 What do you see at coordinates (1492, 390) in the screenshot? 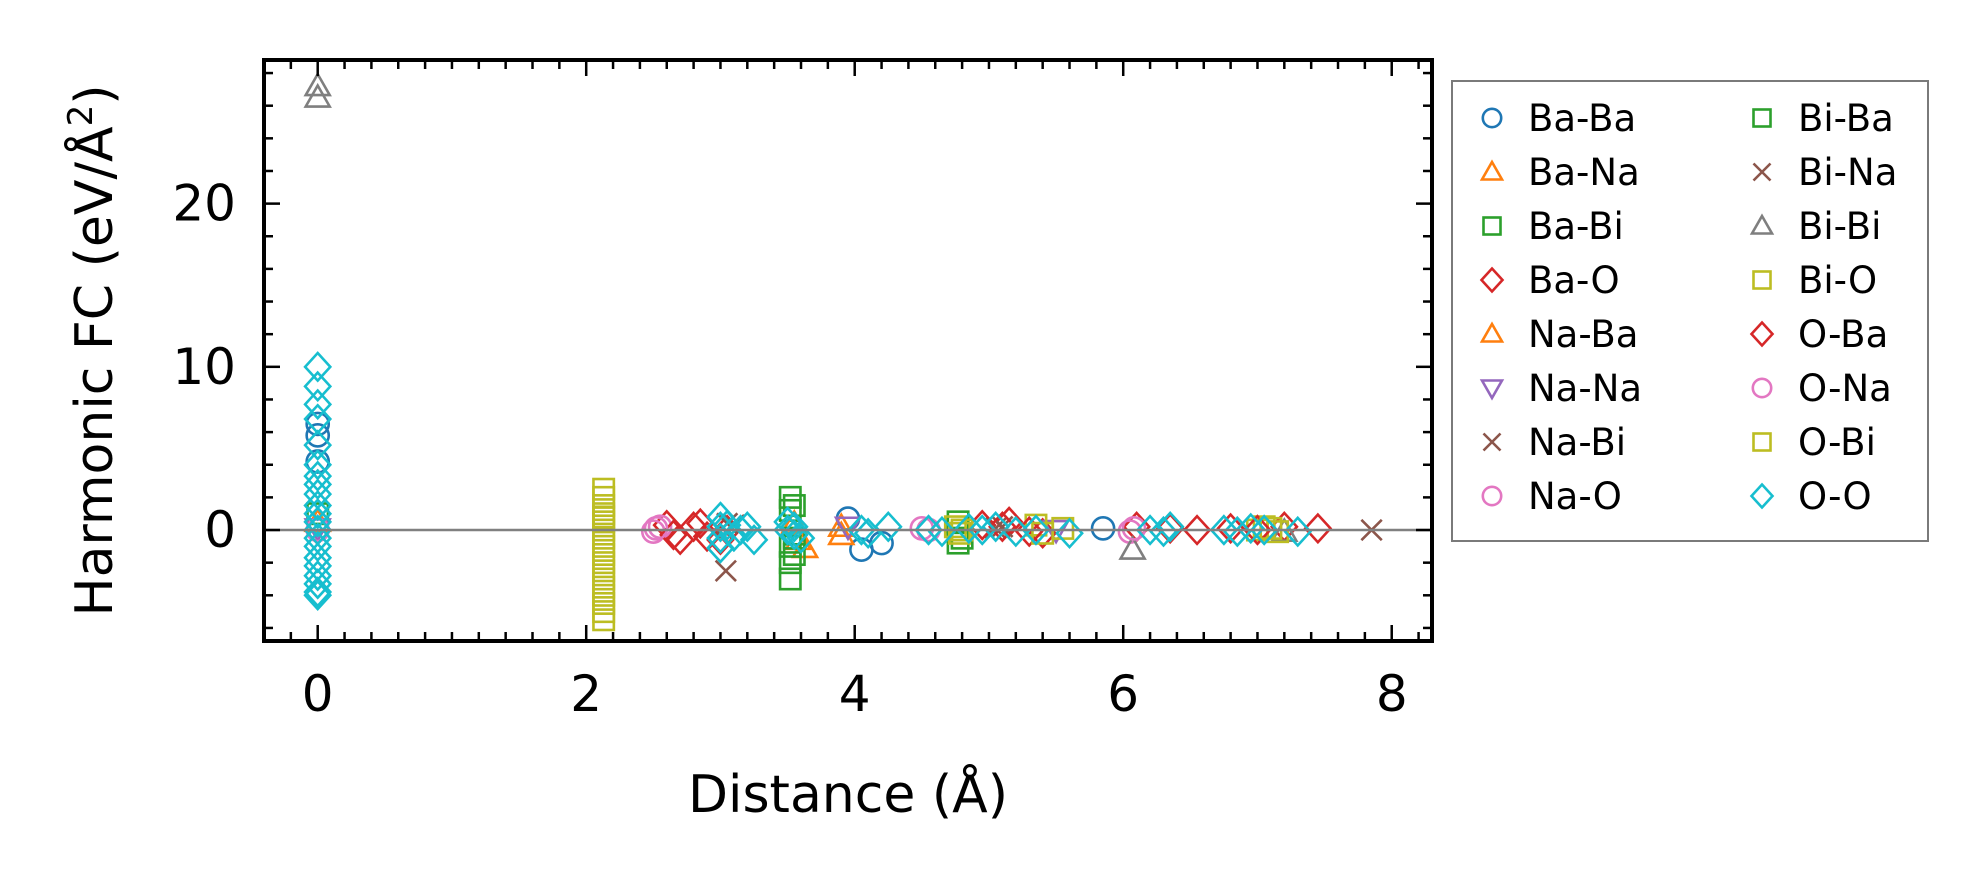
I see `legend-marker-na-na` at bounding box center [1492, 390].